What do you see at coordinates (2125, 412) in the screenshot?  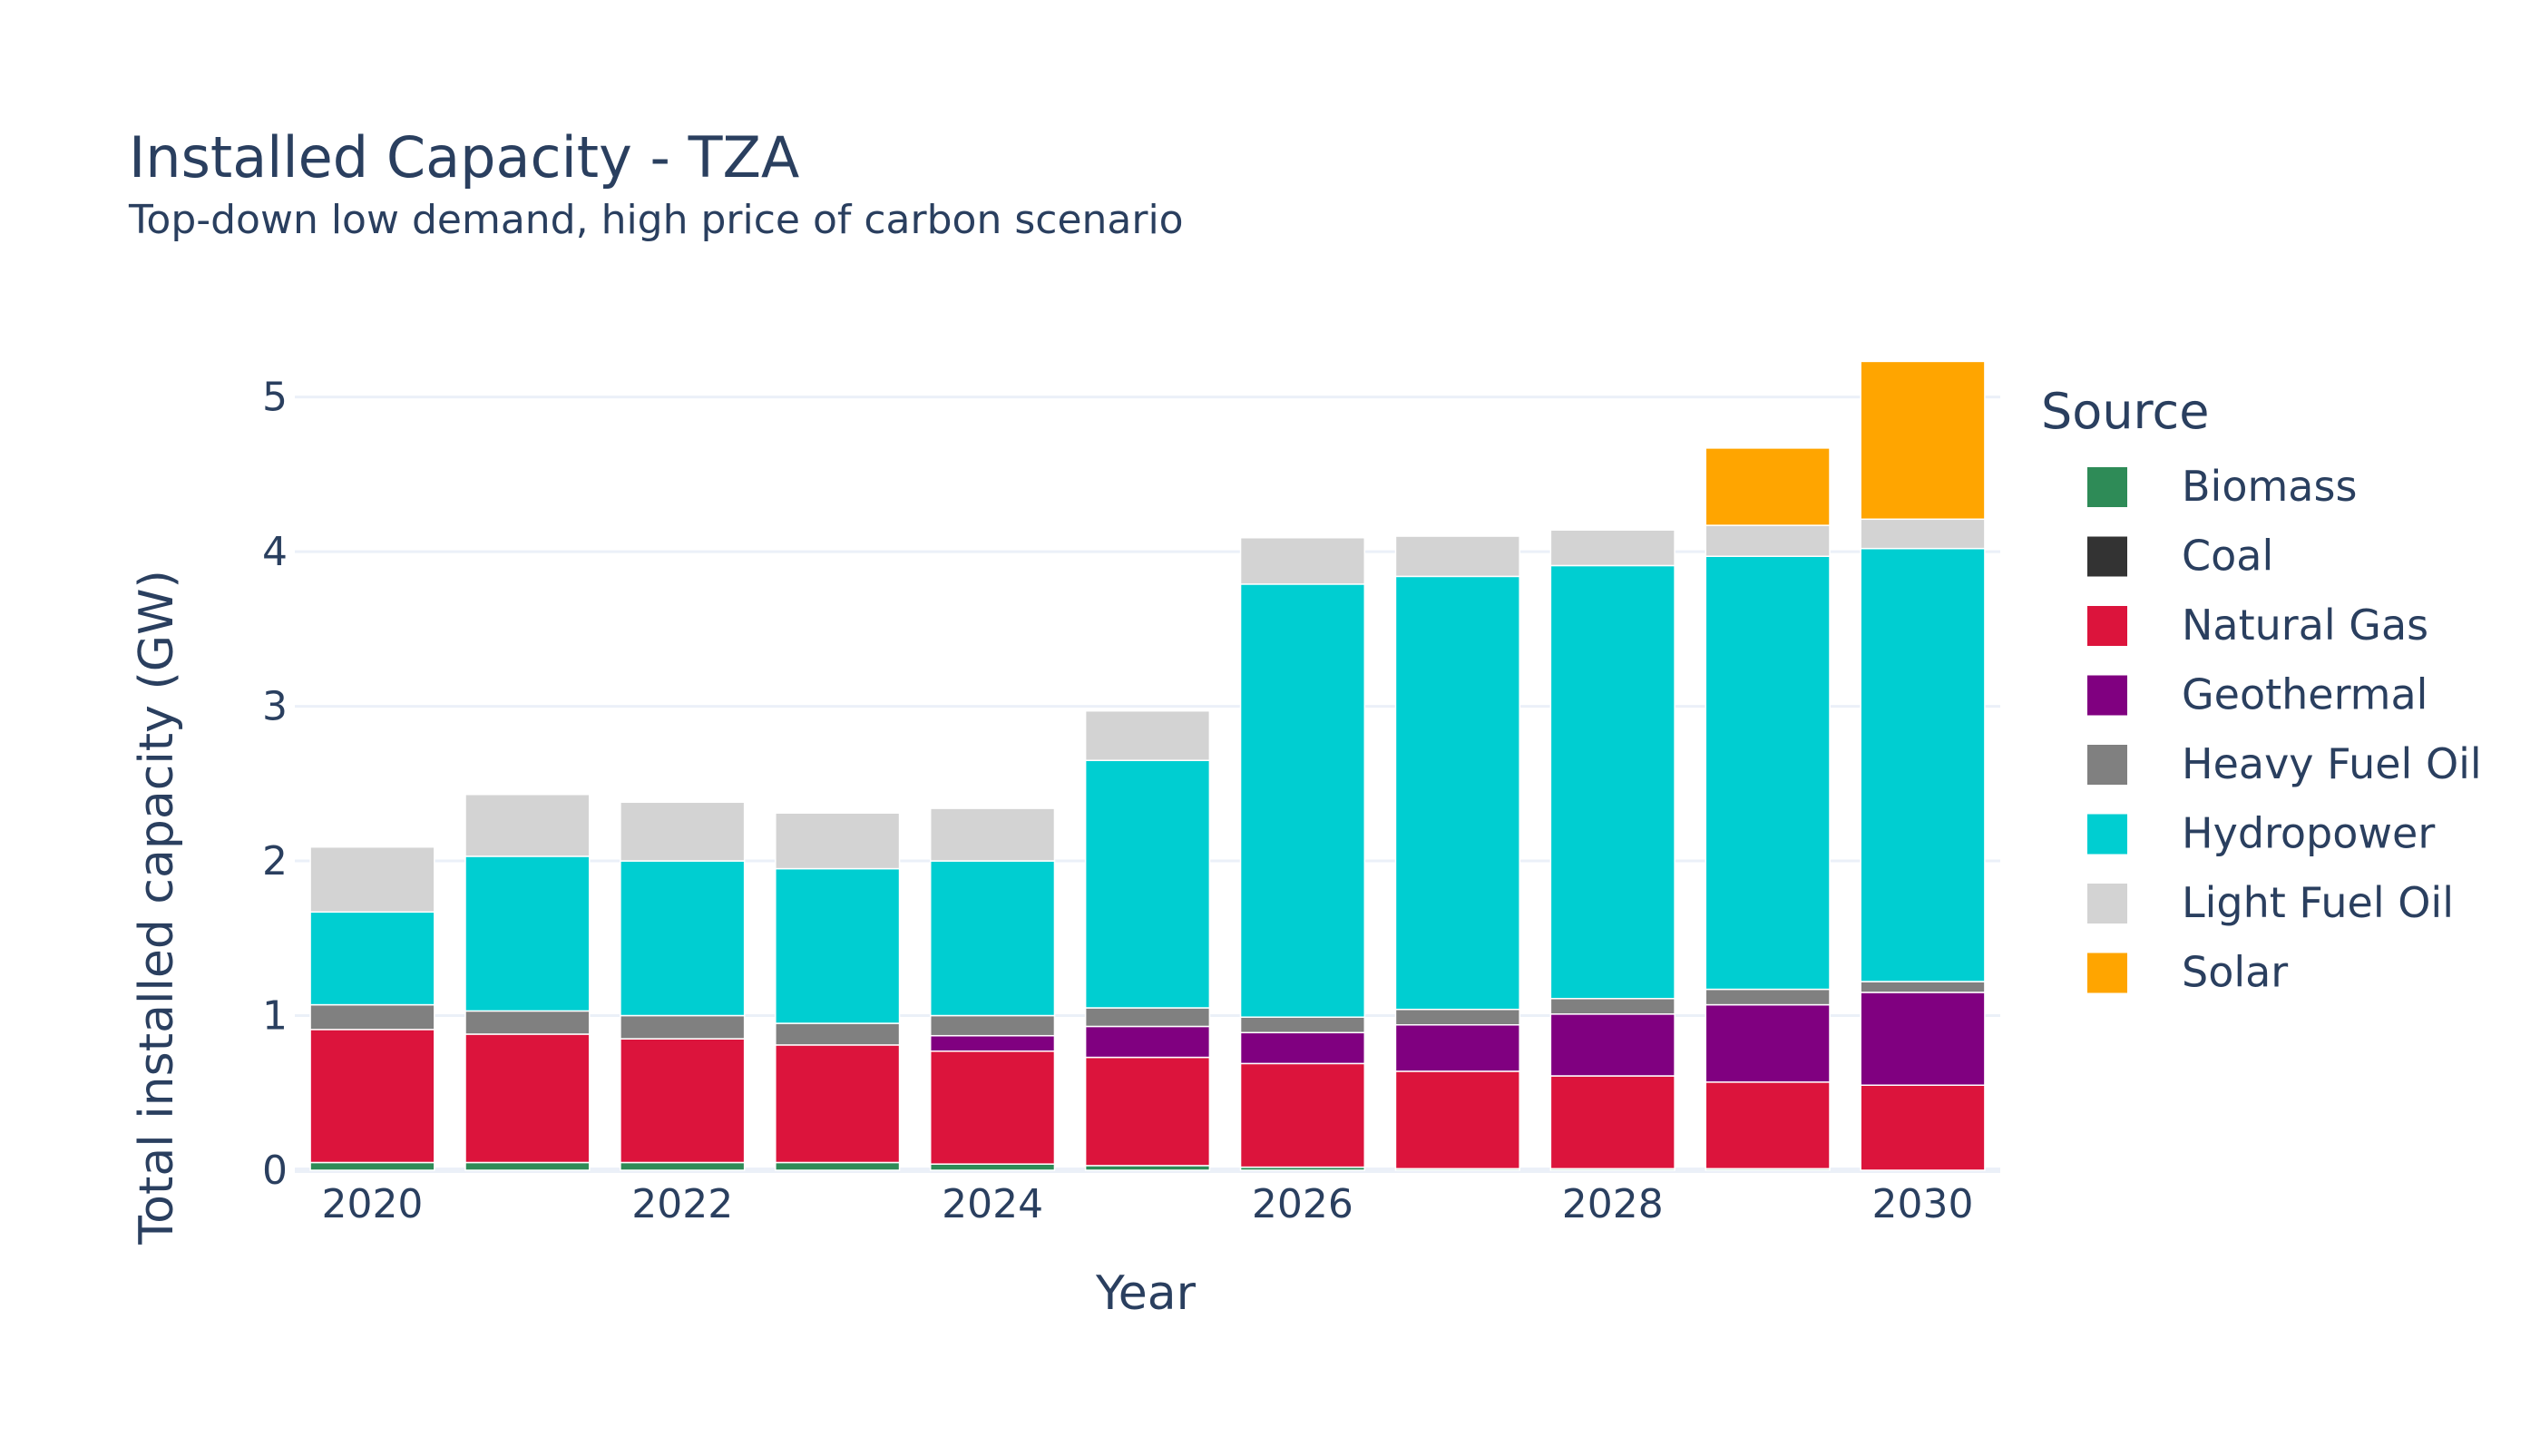 I see `legend-title: Source` at bounding box center [2125, 412].